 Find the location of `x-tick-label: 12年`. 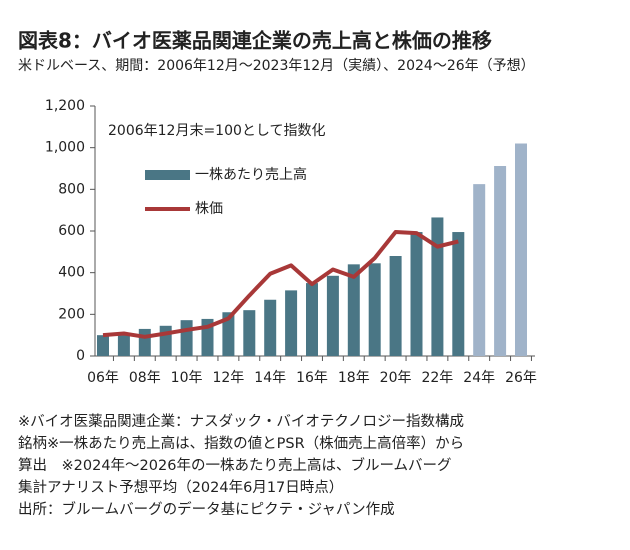

x-tick-label: 12年 is located at coordinates (228, 378).